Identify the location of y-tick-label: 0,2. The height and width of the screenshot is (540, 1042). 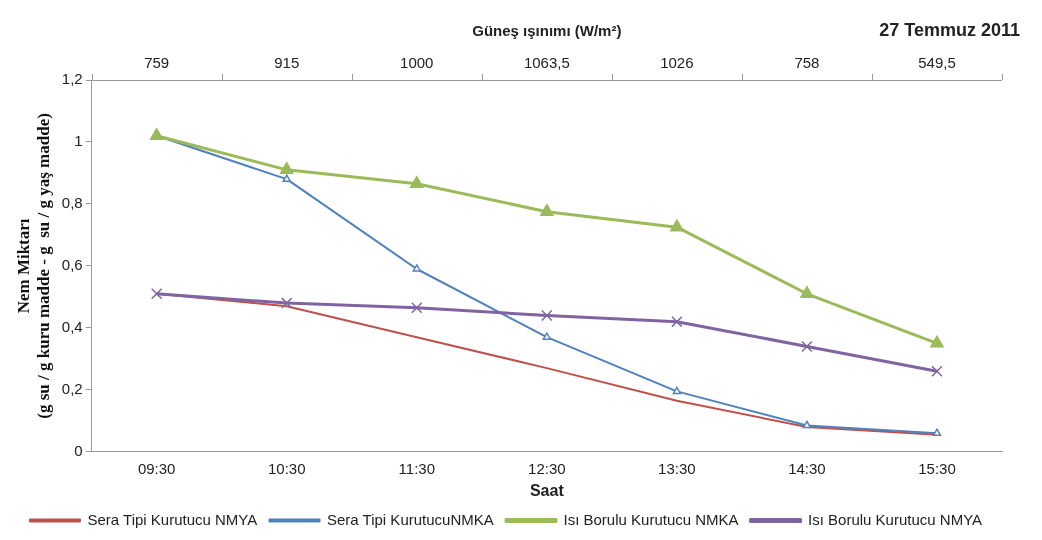
(72, 388).